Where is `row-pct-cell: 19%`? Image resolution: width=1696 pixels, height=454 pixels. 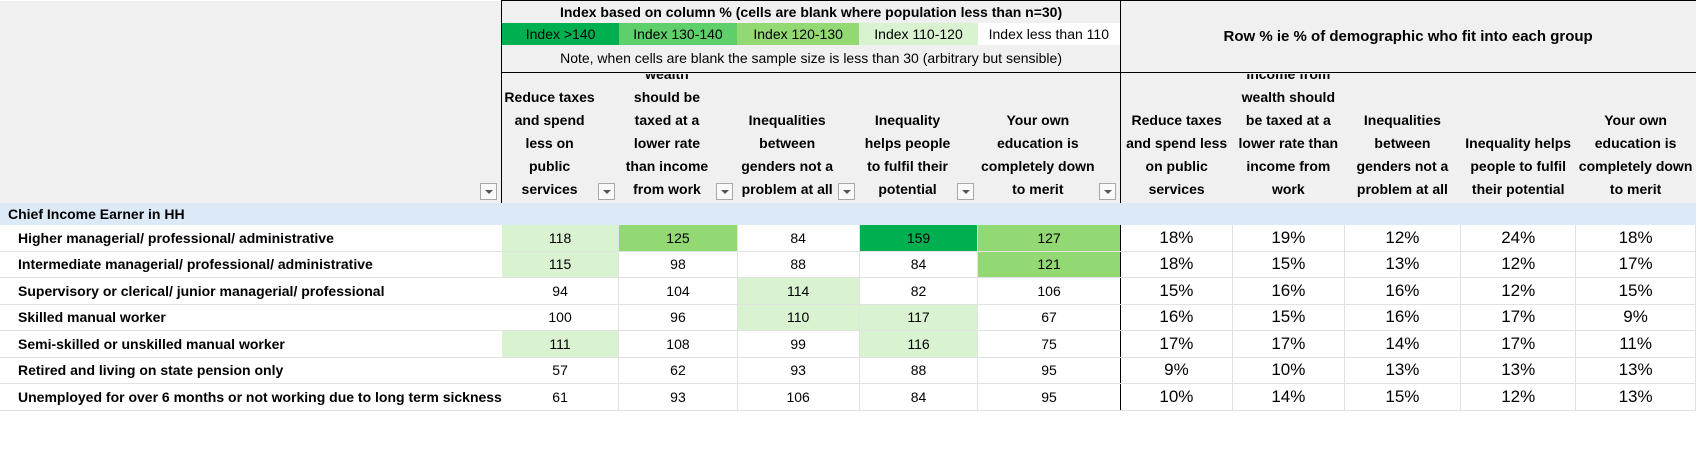
row-pct-cell: 19% is located at coordinates (1288, 238).